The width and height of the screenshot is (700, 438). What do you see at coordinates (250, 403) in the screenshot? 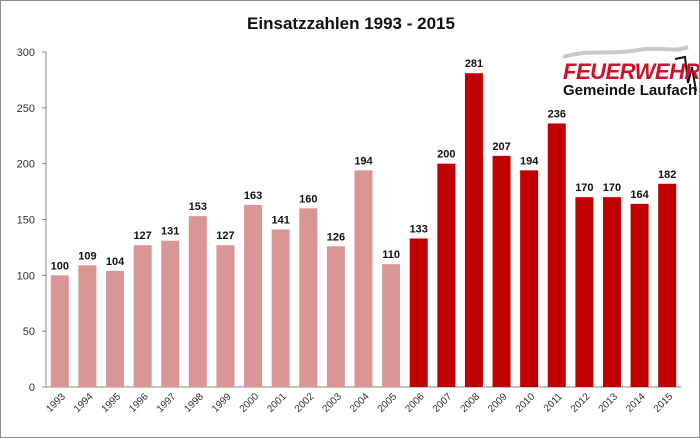
I see `x-tick-label: 2000` at bounding box center [250, 403].